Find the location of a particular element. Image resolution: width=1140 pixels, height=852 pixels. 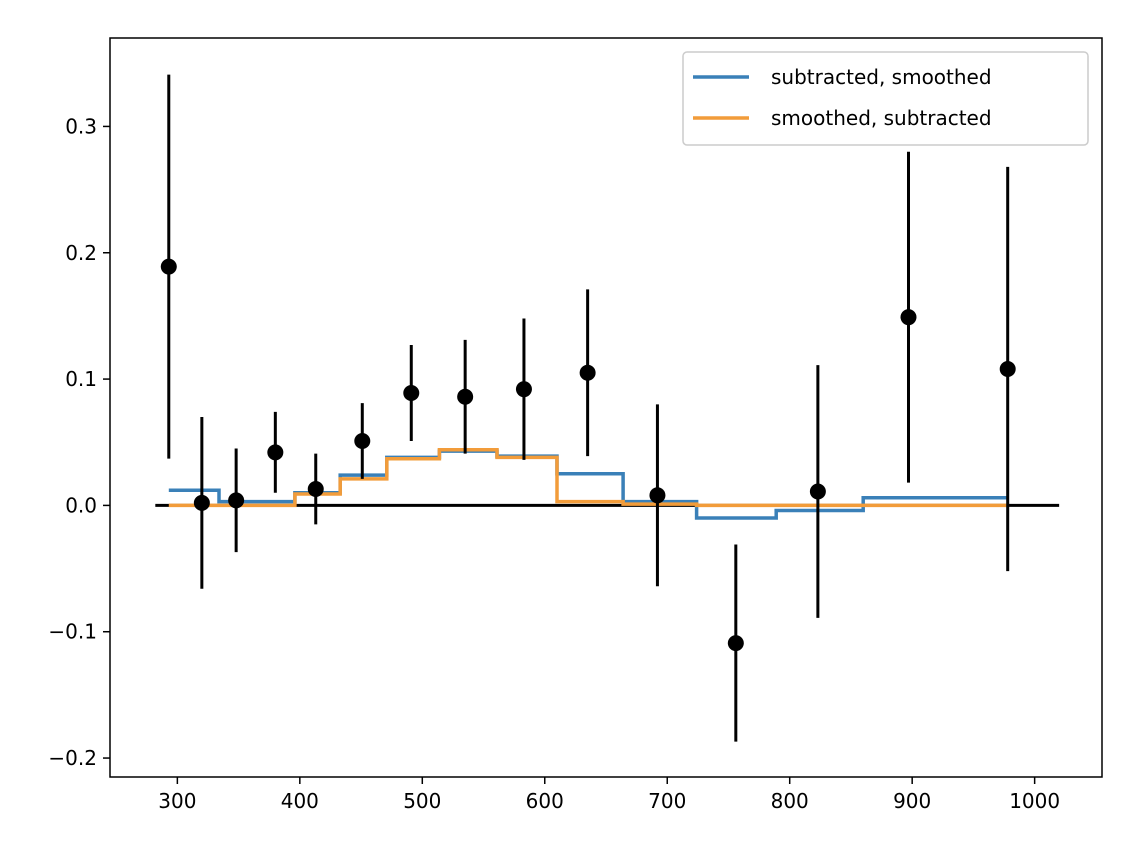

x-tick-label: 400 is located at coordinates (300, 801).